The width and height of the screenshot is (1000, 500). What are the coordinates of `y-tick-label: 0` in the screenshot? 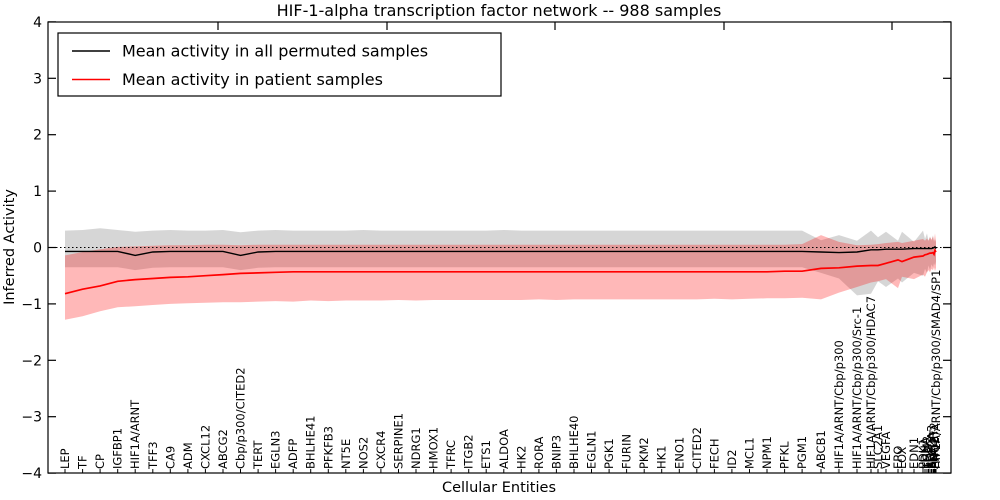 It's located at (37, 249).